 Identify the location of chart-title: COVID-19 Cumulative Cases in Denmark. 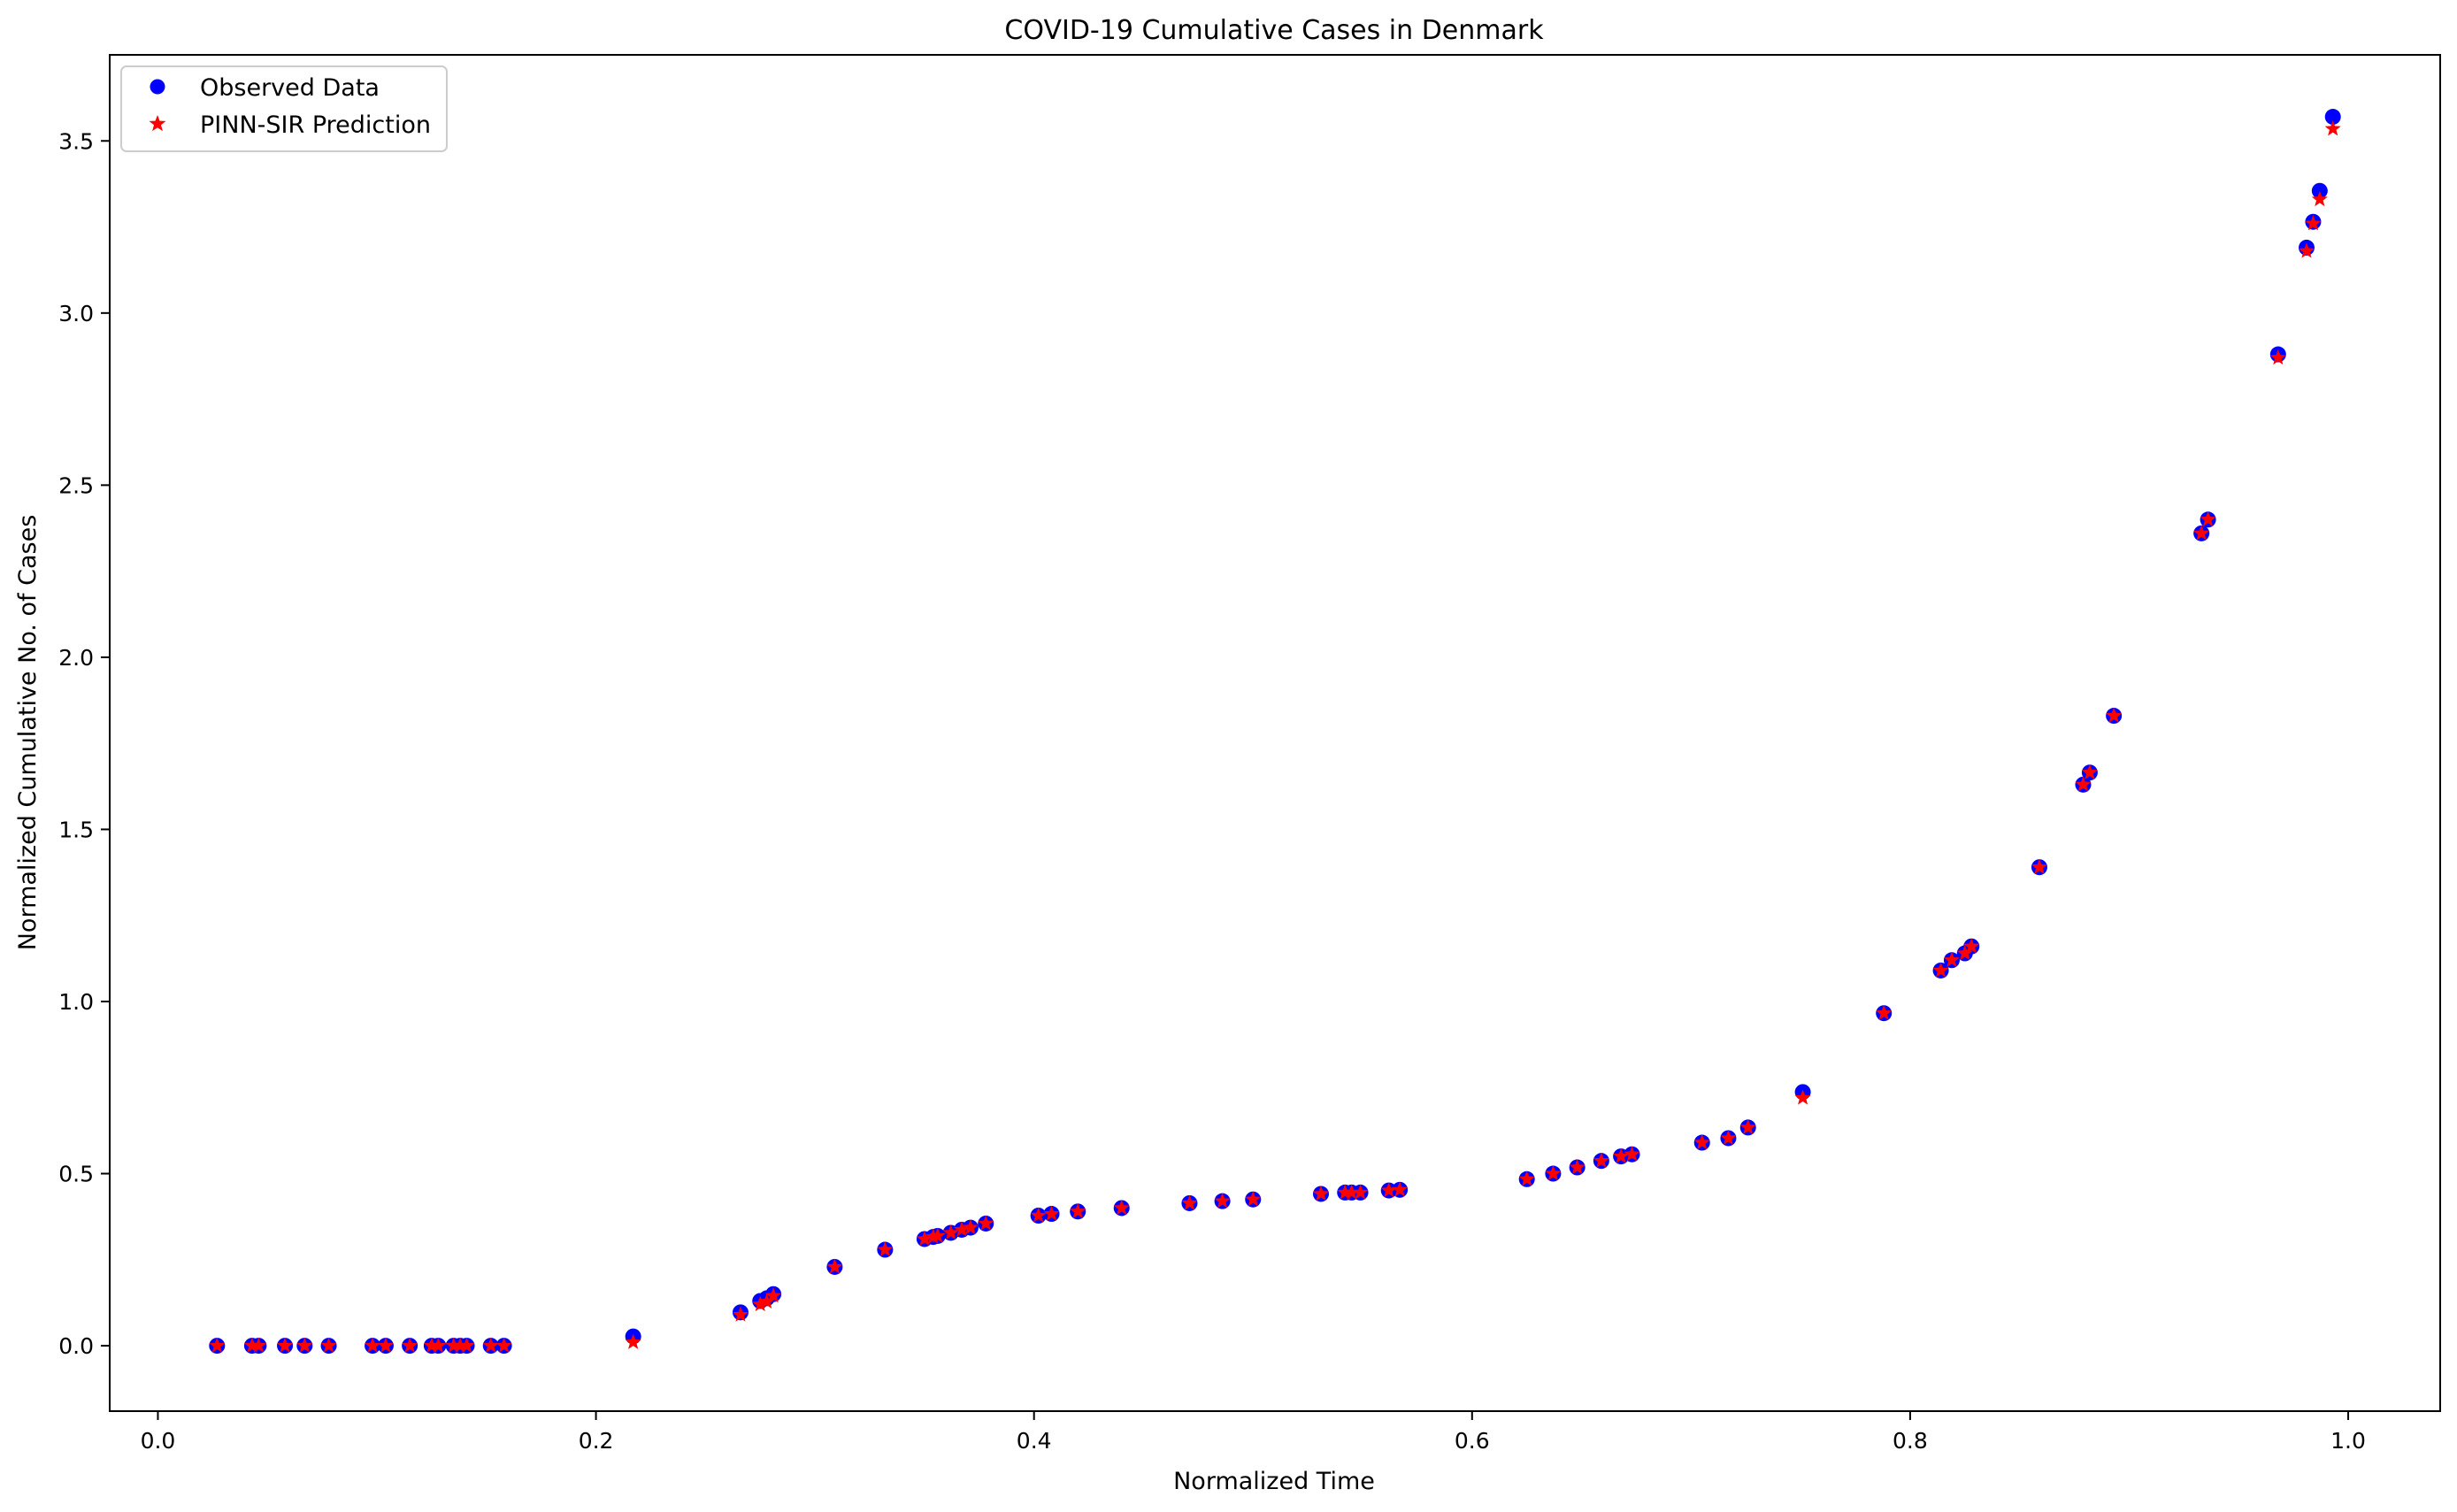
(1274, 31).